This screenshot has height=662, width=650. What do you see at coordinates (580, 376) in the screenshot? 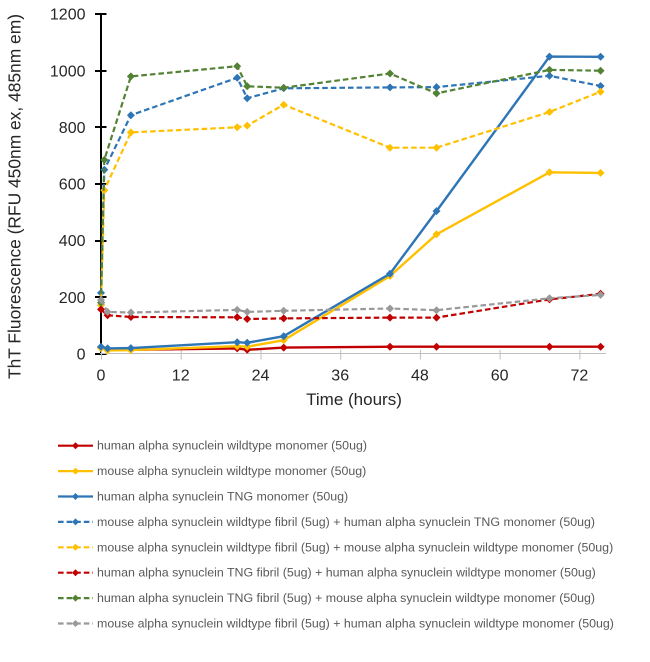
I see `svg-text: 72` at bounding box center [580, 376].